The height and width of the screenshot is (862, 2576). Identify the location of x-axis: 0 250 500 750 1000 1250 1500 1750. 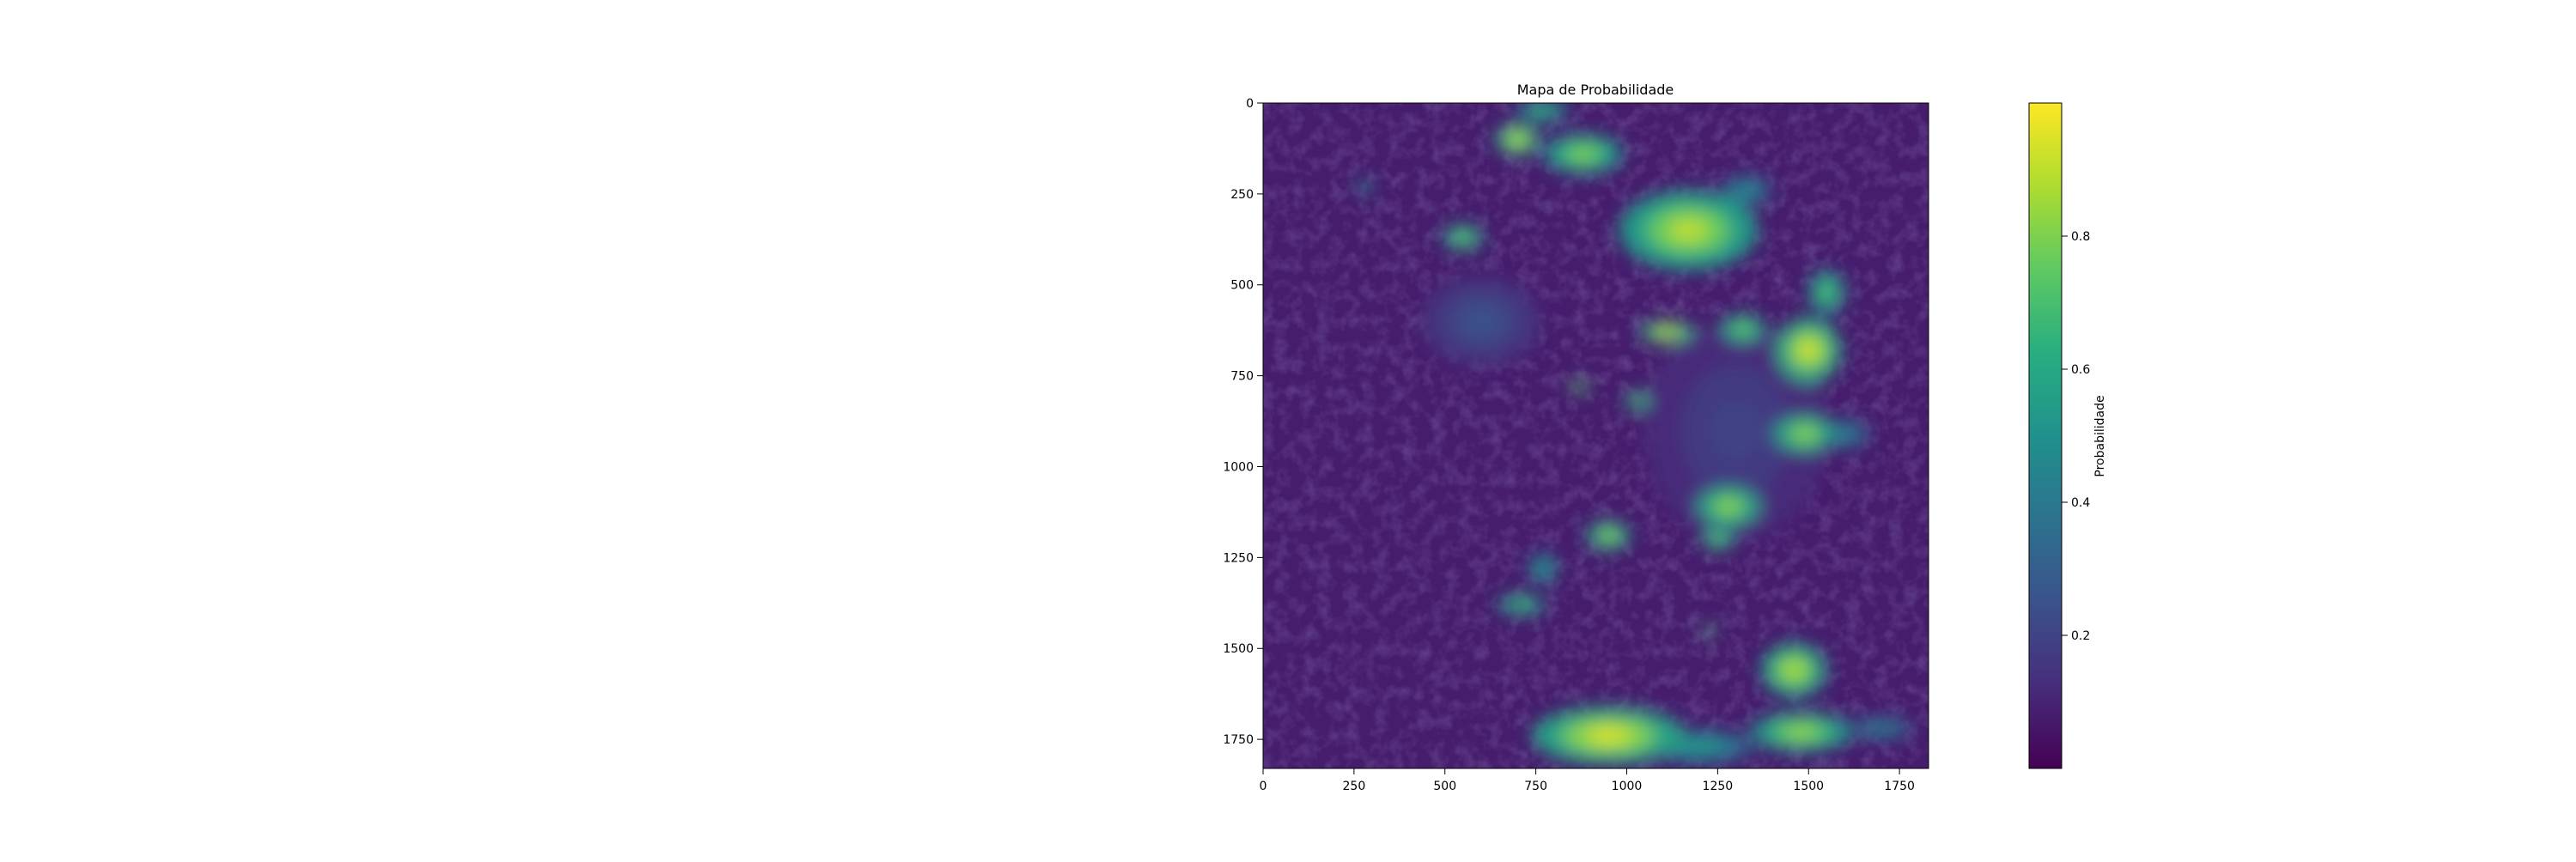
(1587, 780).